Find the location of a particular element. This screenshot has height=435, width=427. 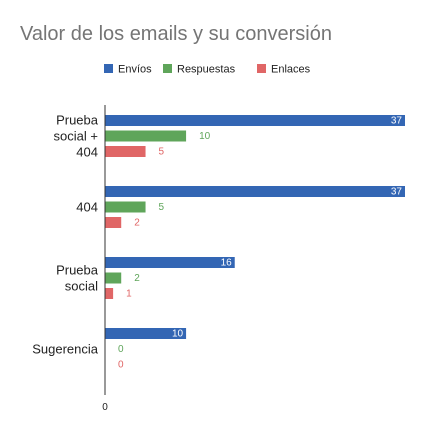

data-label-3-2: 0 is located at coordinates (121, 365).